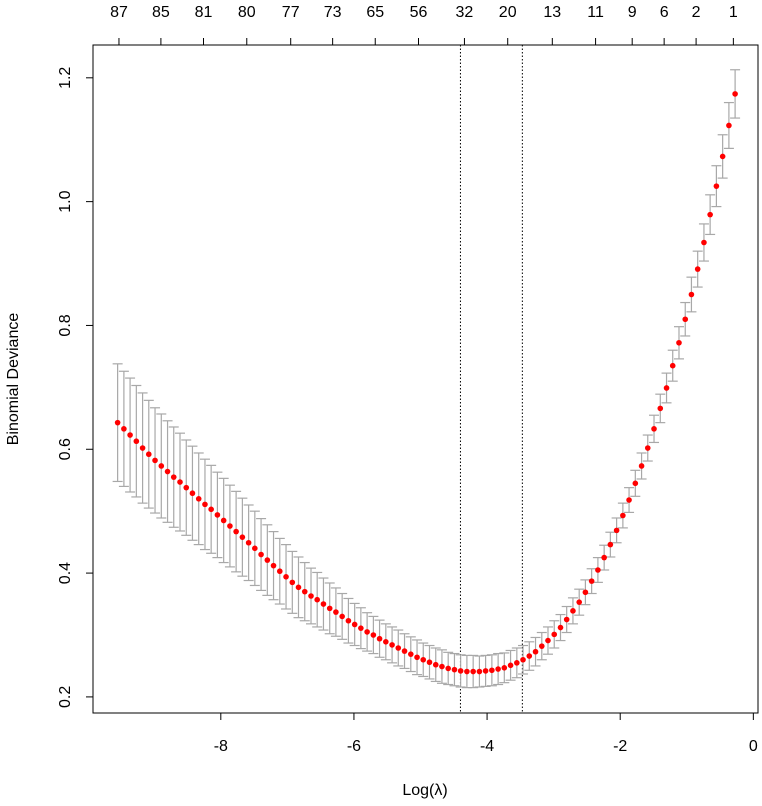 This screenshot has width=762, height=806. Describe the element at coordinates (204, 12) in the screenshot. I see `top-tick-label: 81` at that location.